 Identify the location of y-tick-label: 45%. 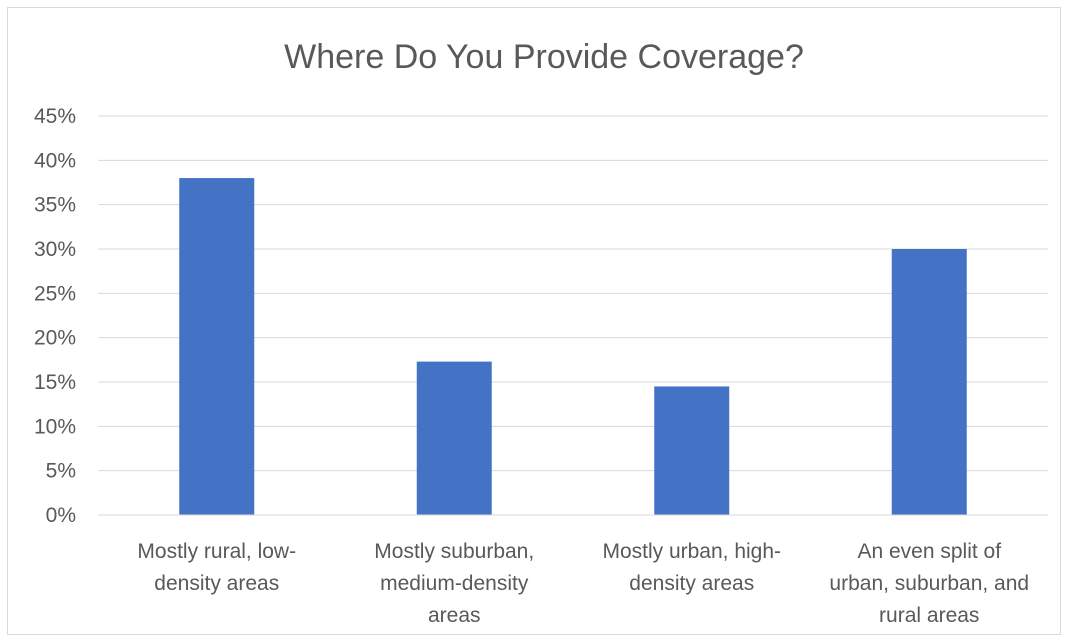
(55, 116).